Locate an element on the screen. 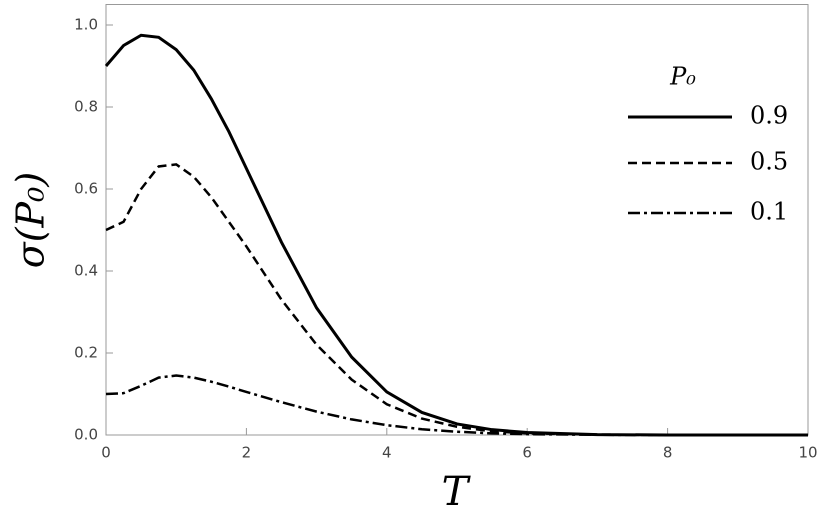 Image resolution: width=820 pixels, height=514 pixels. x-tick-label: 2 is located at coordinates (247, 453).